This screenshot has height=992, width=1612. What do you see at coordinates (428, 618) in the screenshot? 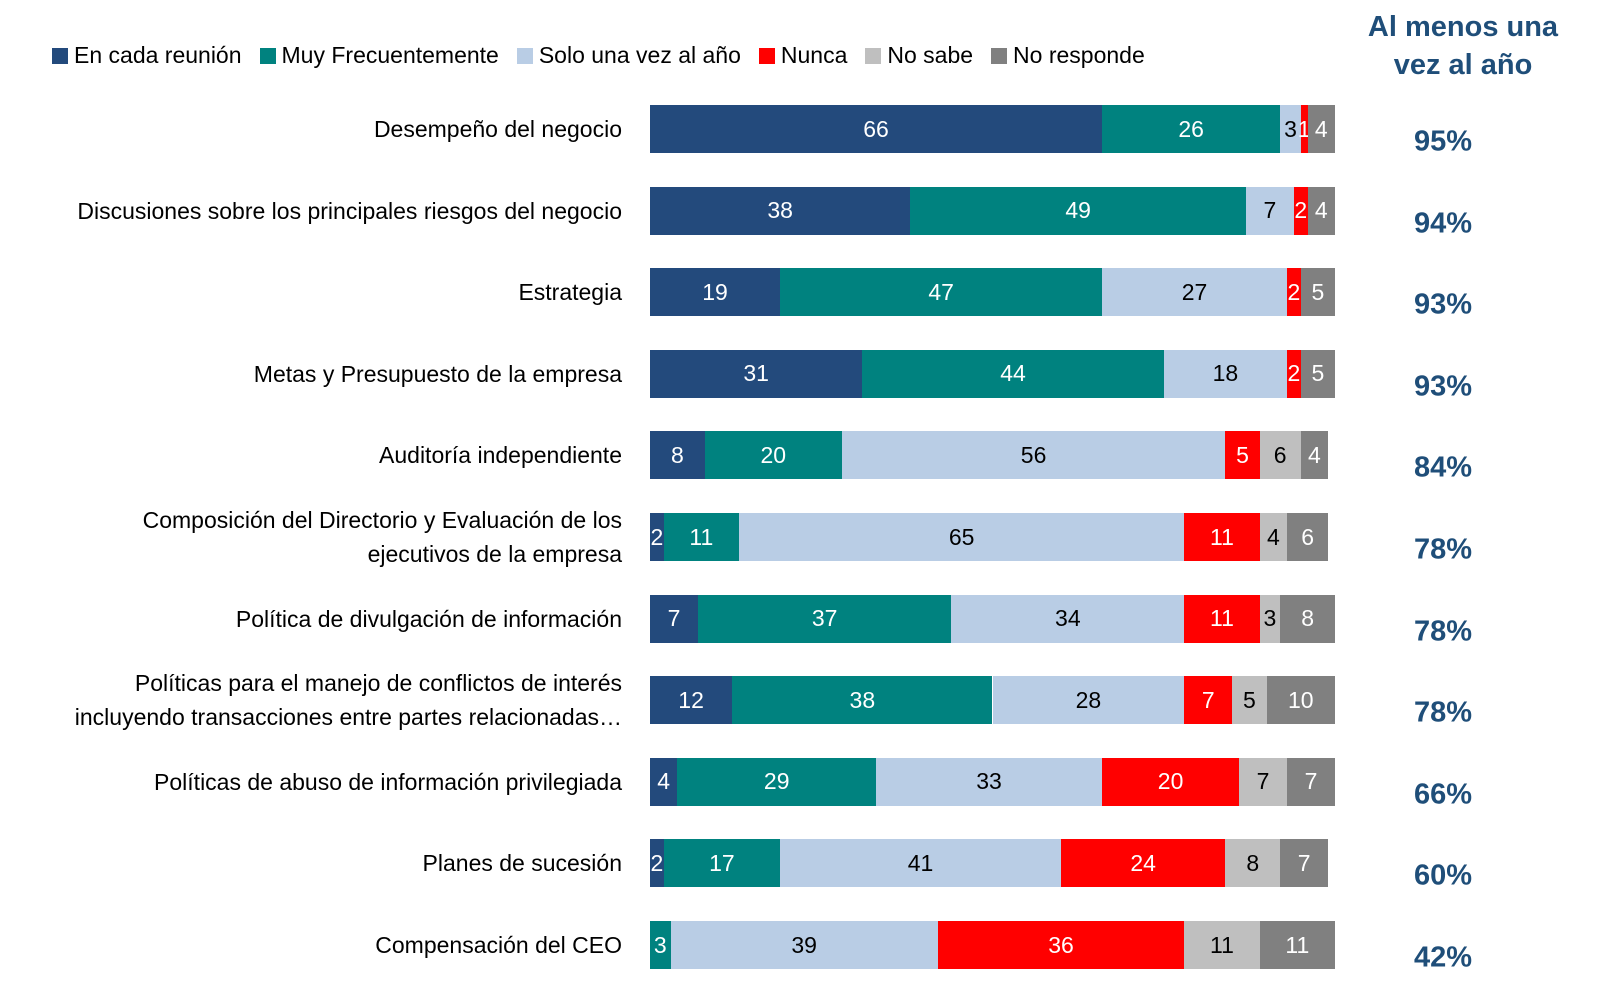
I see `category-label: Política de divulgación de información` at bounding box center [428, 618].